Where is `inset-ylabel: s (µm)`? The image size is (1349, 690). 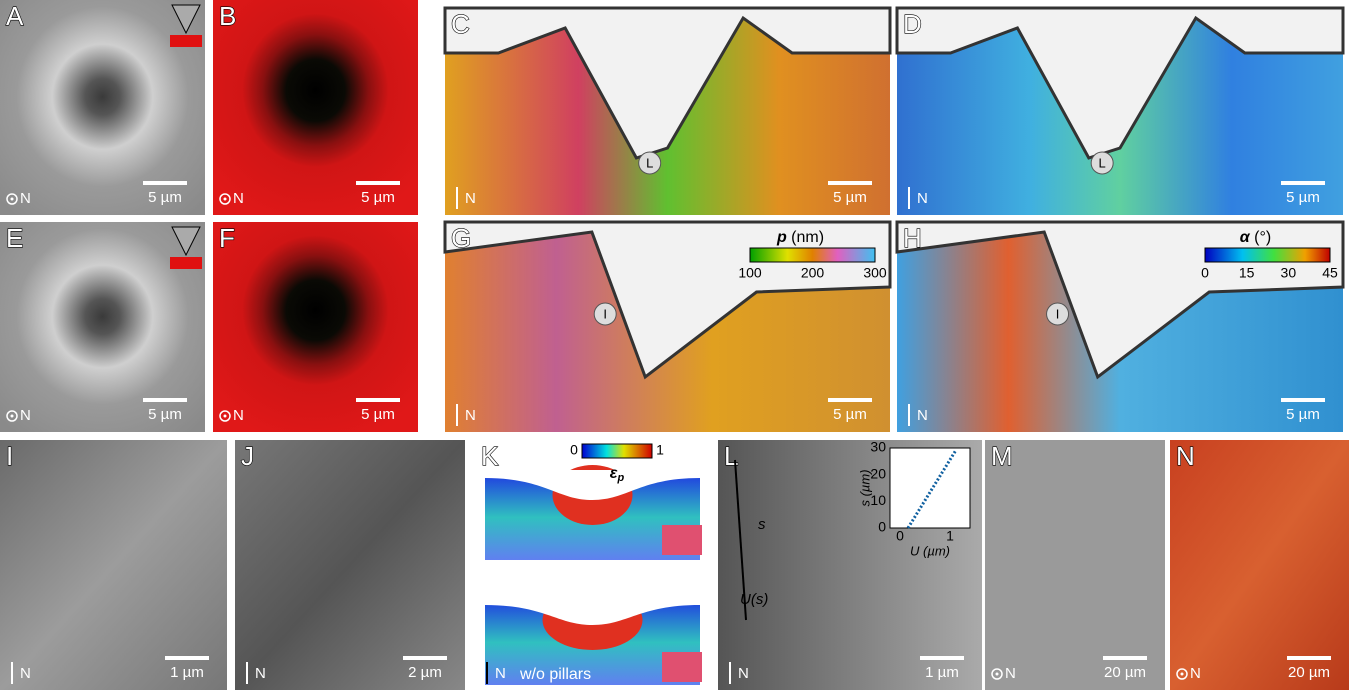 inset-ylabel: s (µm) is located at coordinates (864, 487).